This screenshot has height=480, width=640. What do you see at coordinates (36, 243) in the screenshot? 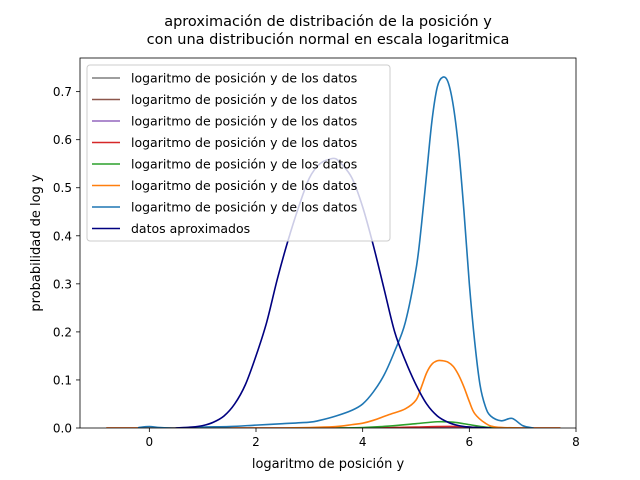
I see `y-axis-label: probabilidad de log y` at bounding box center [36, 243].